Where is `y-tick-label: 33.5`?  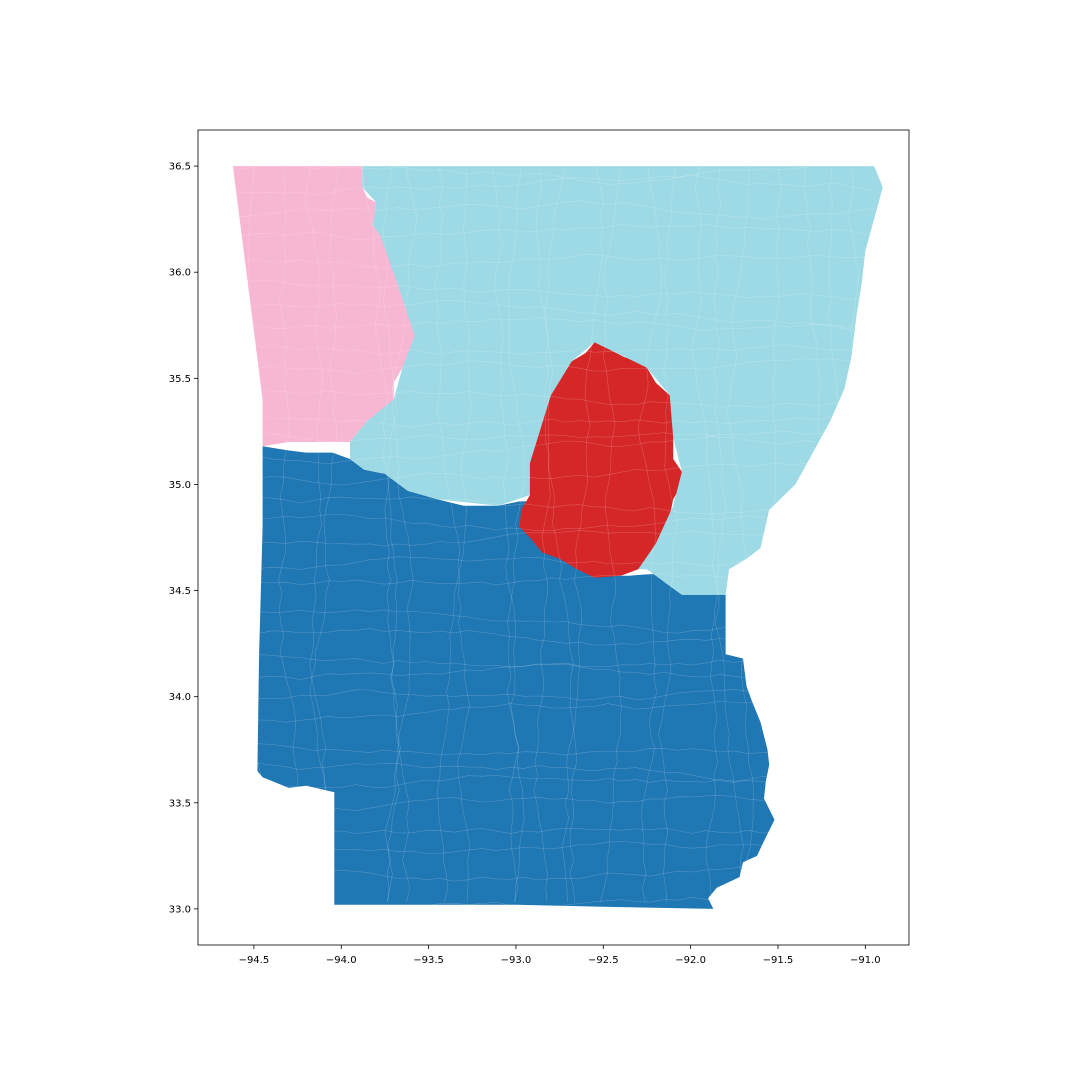
y-tick-label: 33.5 is located at coordinates (180, 803).